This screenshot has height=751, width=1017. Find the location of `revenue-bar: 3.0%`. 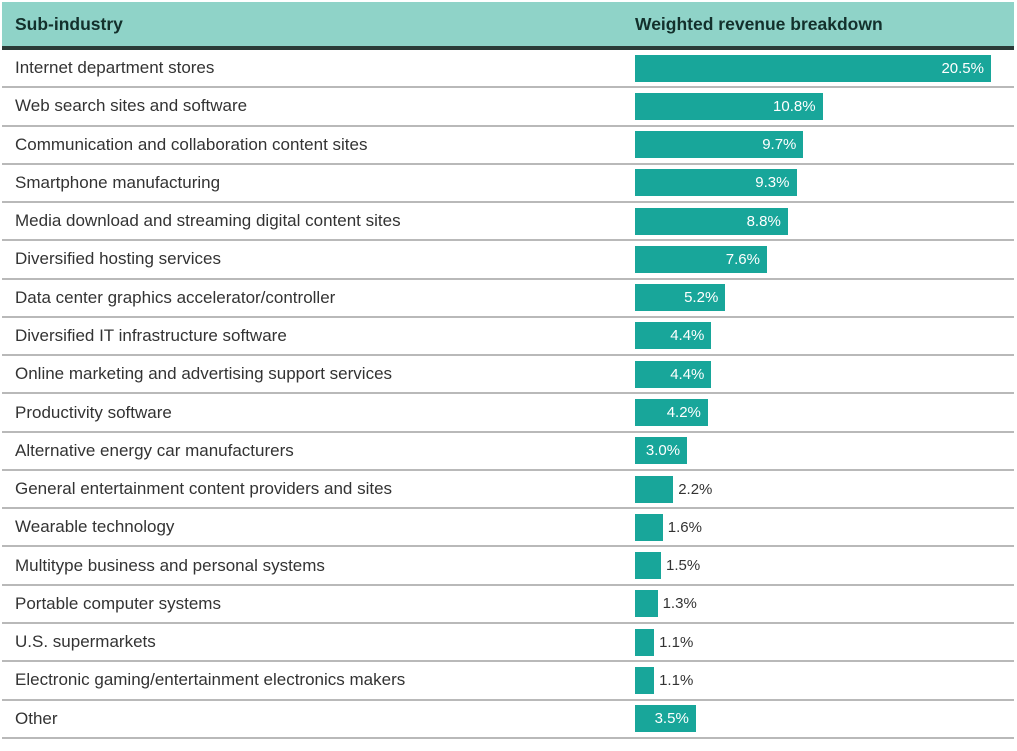

revenue-bar: 3.0% is located at coordinates (661, 451).